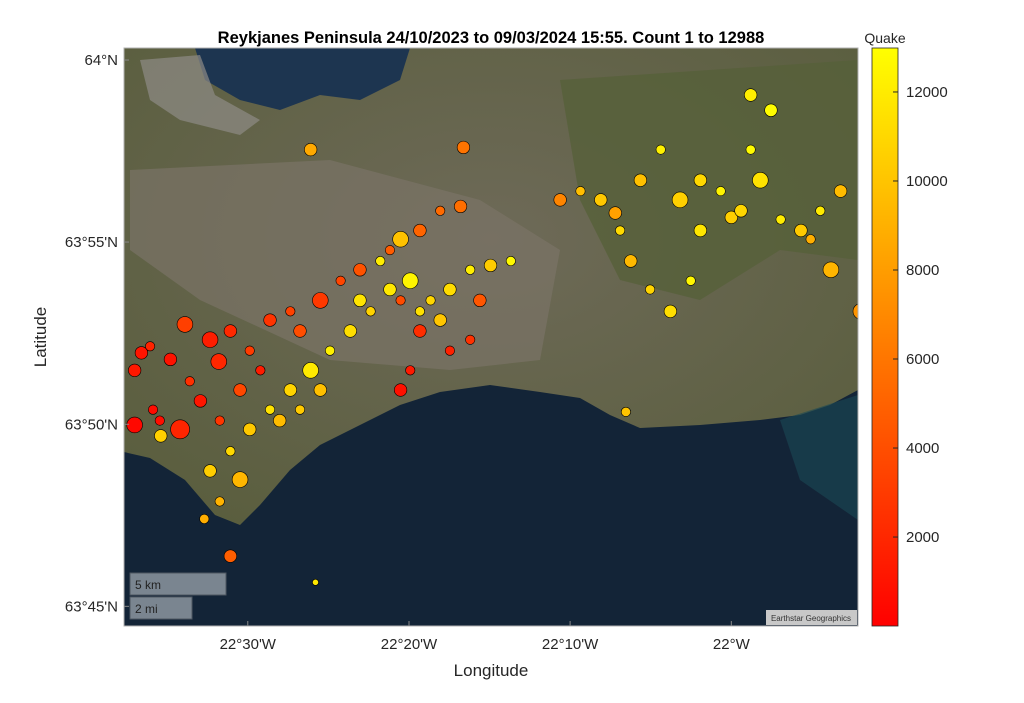 The width and height of the screenshot is (1024, 703). Describe the element at coordinates (885, 337) in the screenshot. I see `colorbar-gradient` at that location.